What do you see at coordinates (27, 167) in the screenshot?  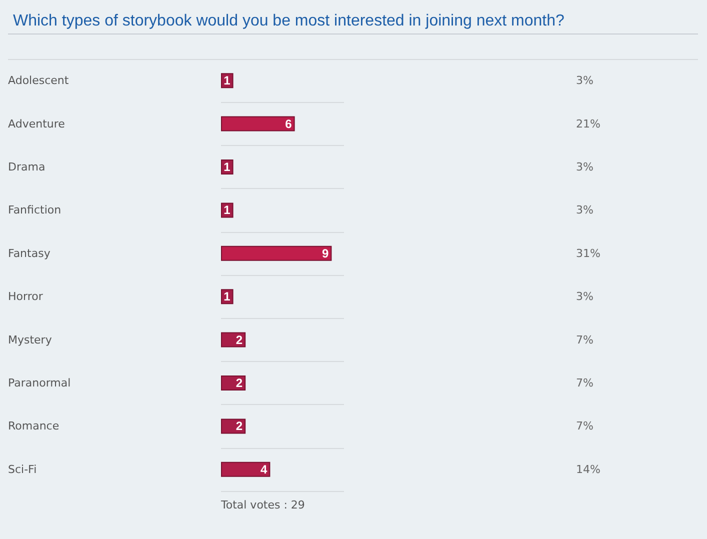 I see `y-tick-label: Drama` at bounding box center [27, 167].